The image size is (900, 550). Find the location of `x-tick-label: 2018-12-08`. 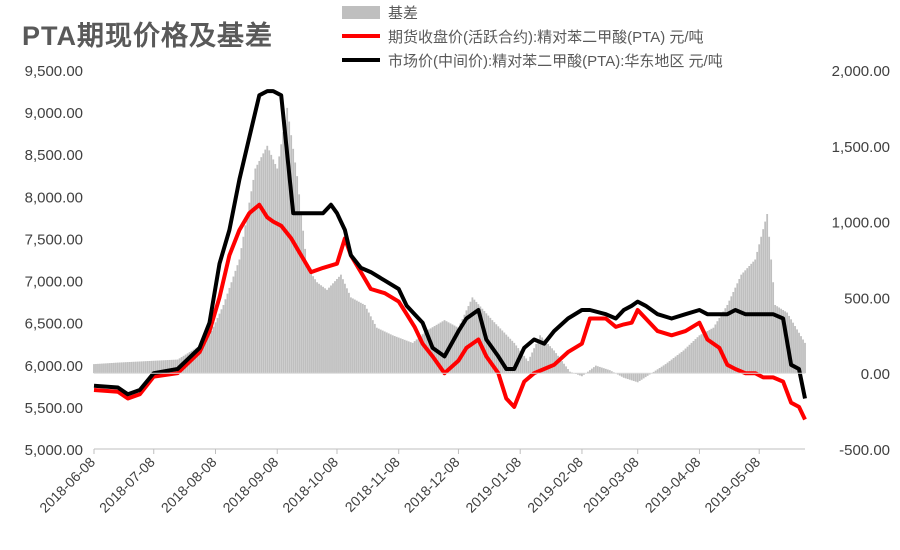

x-tick-label: 2018-12-08 is located at coordinates (432, 485).